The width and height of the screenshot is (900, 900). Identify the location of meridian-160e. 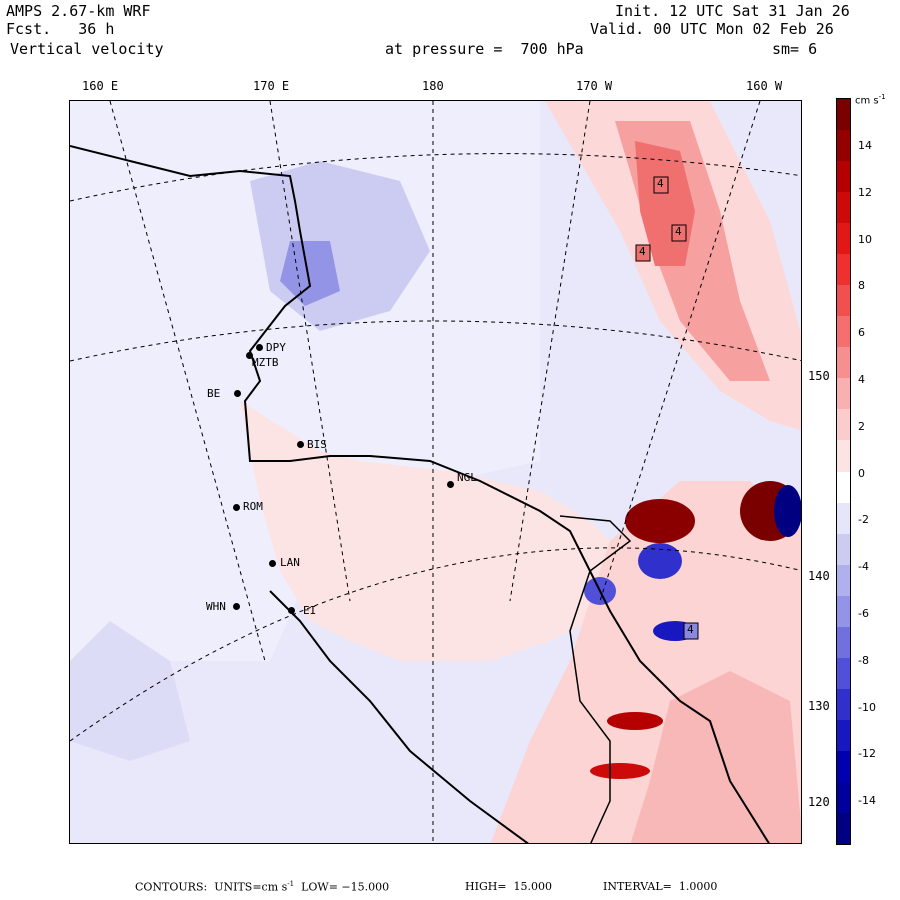
(187, 381).